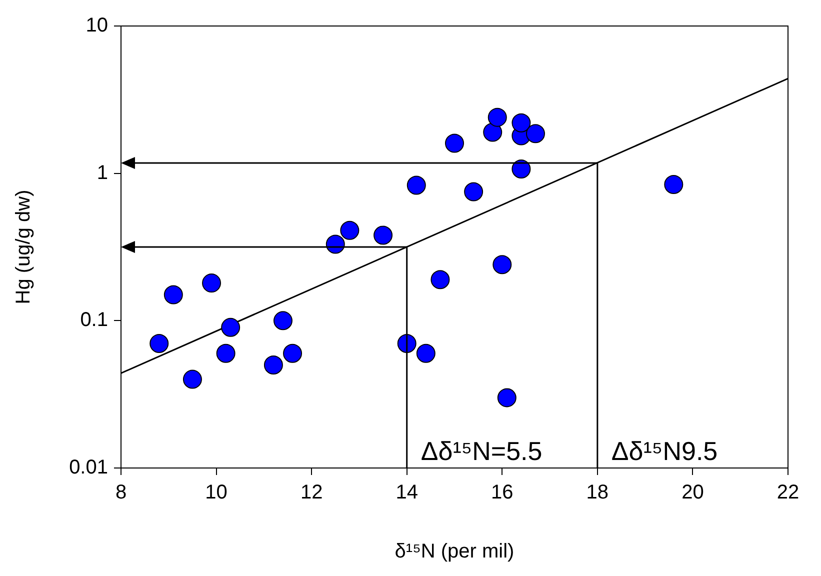  Describe the element at coordinates (502, 493) in the screenshot. I see `x-tick-label: 16` at that location.